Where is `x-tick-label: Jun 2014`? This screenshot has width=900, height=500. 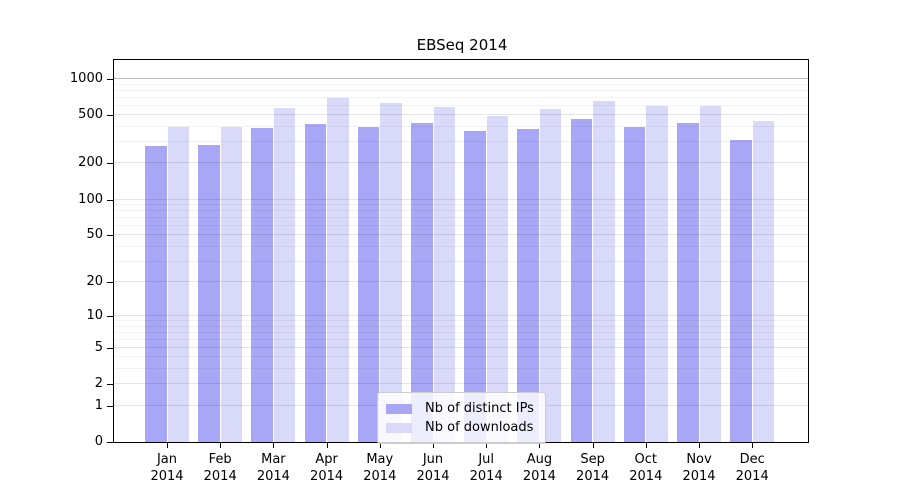
x-tick-label: Jun 2014 is located at coordinates (433, 468).